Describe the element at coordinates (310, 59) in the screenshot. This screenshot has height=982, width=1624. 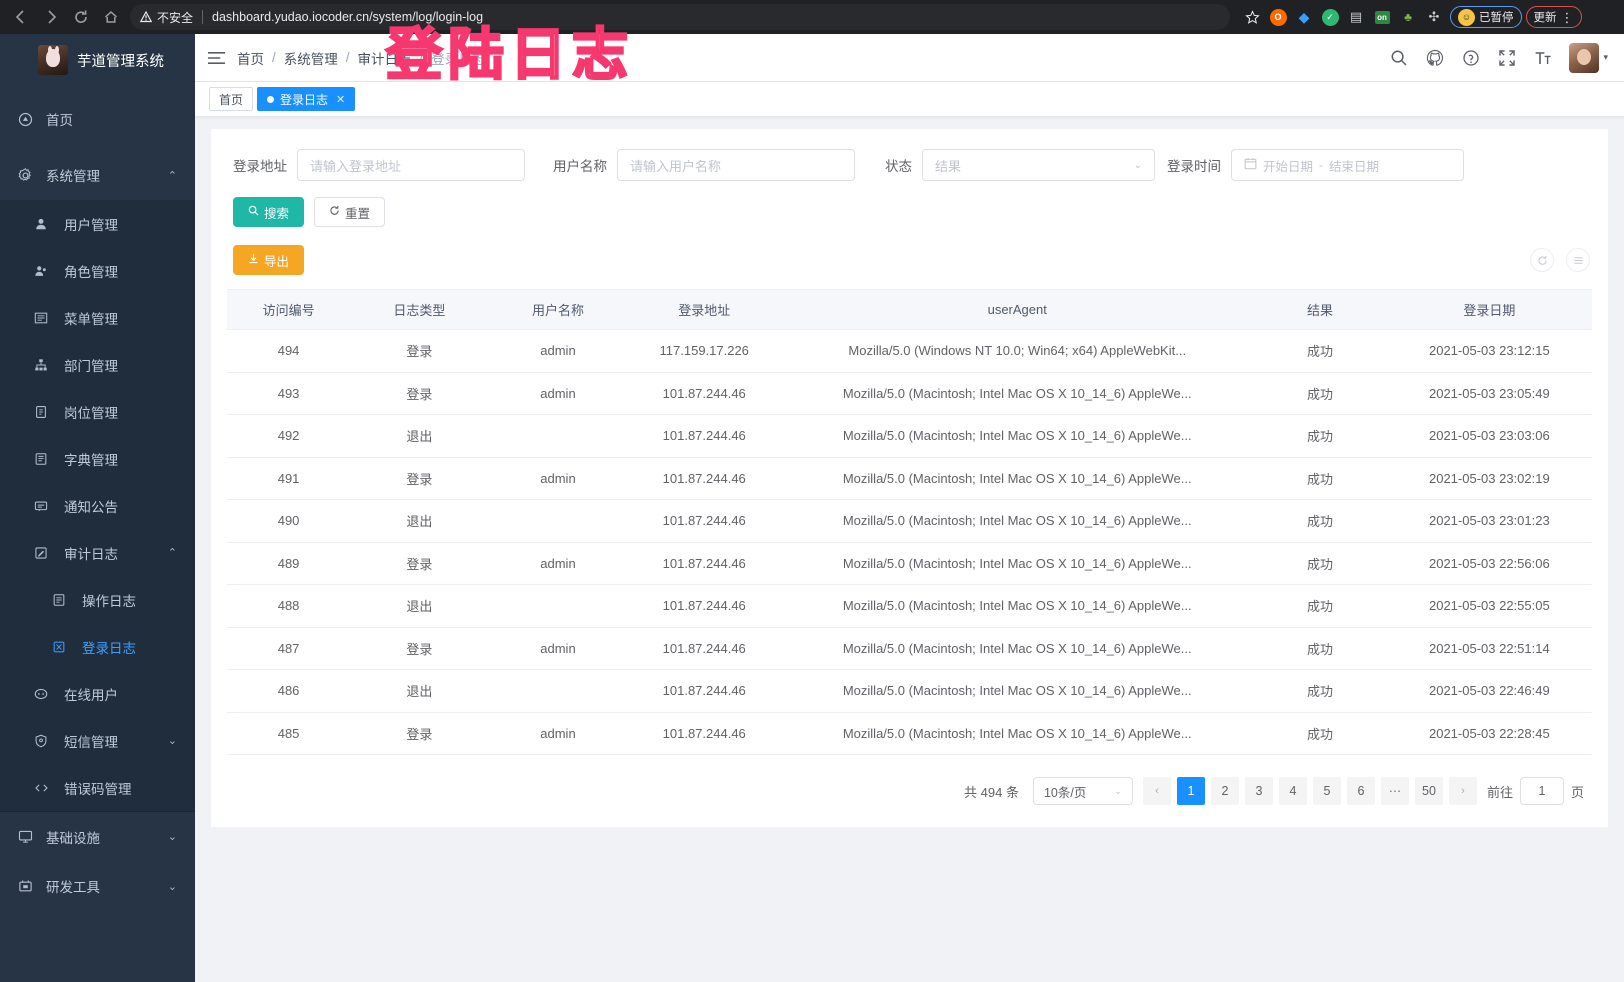
I see `breadcrumb-item-system: 系统管理` at that location.